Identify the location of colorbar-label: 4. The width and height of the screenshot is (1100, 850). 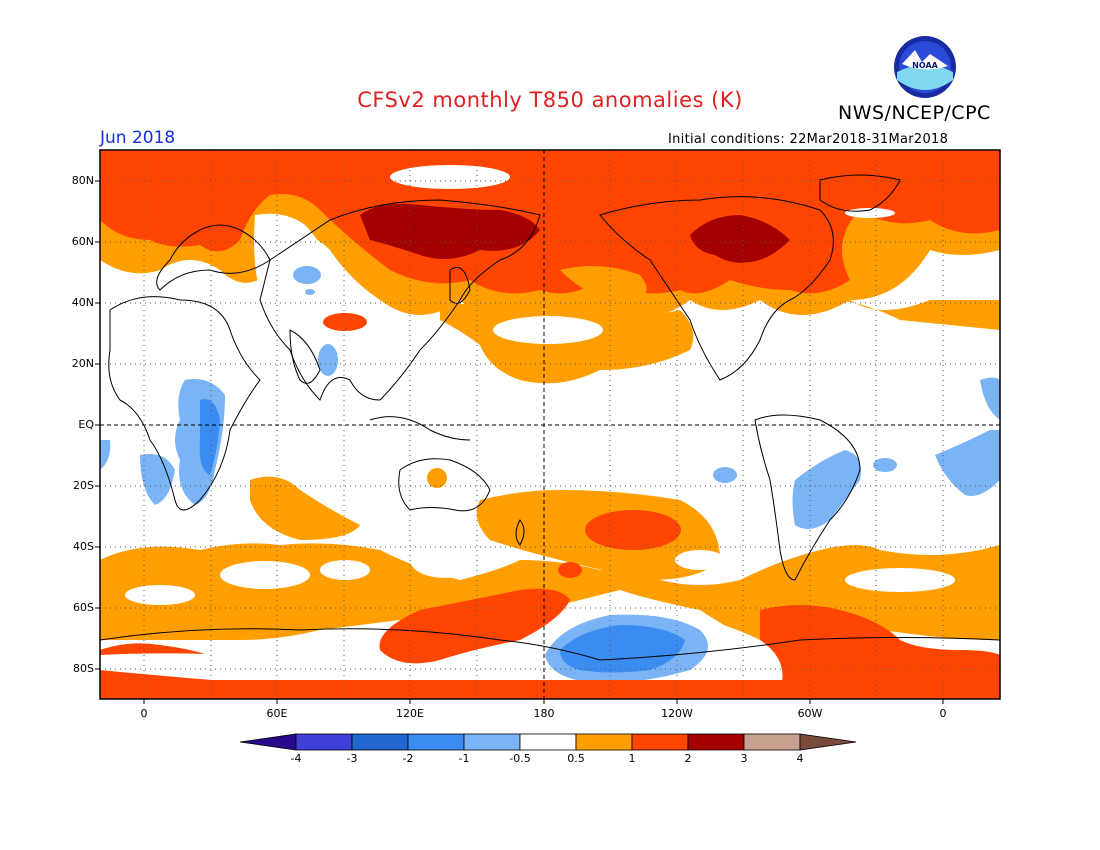
(800, 758).